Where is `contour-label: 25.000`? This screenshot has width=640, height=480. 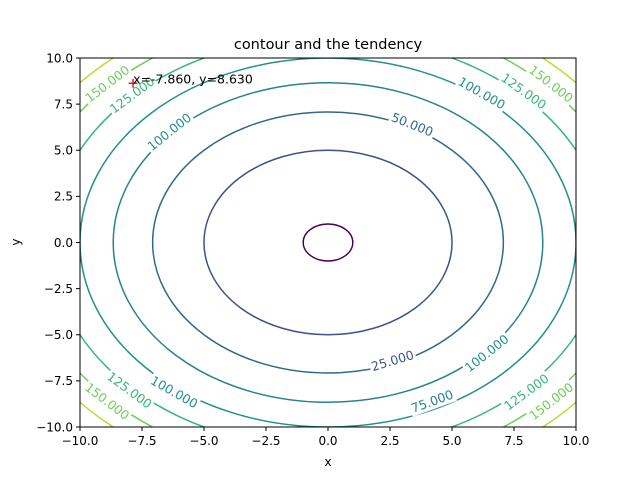 contour-label: 25.000 is located at coordinates (392, 361).